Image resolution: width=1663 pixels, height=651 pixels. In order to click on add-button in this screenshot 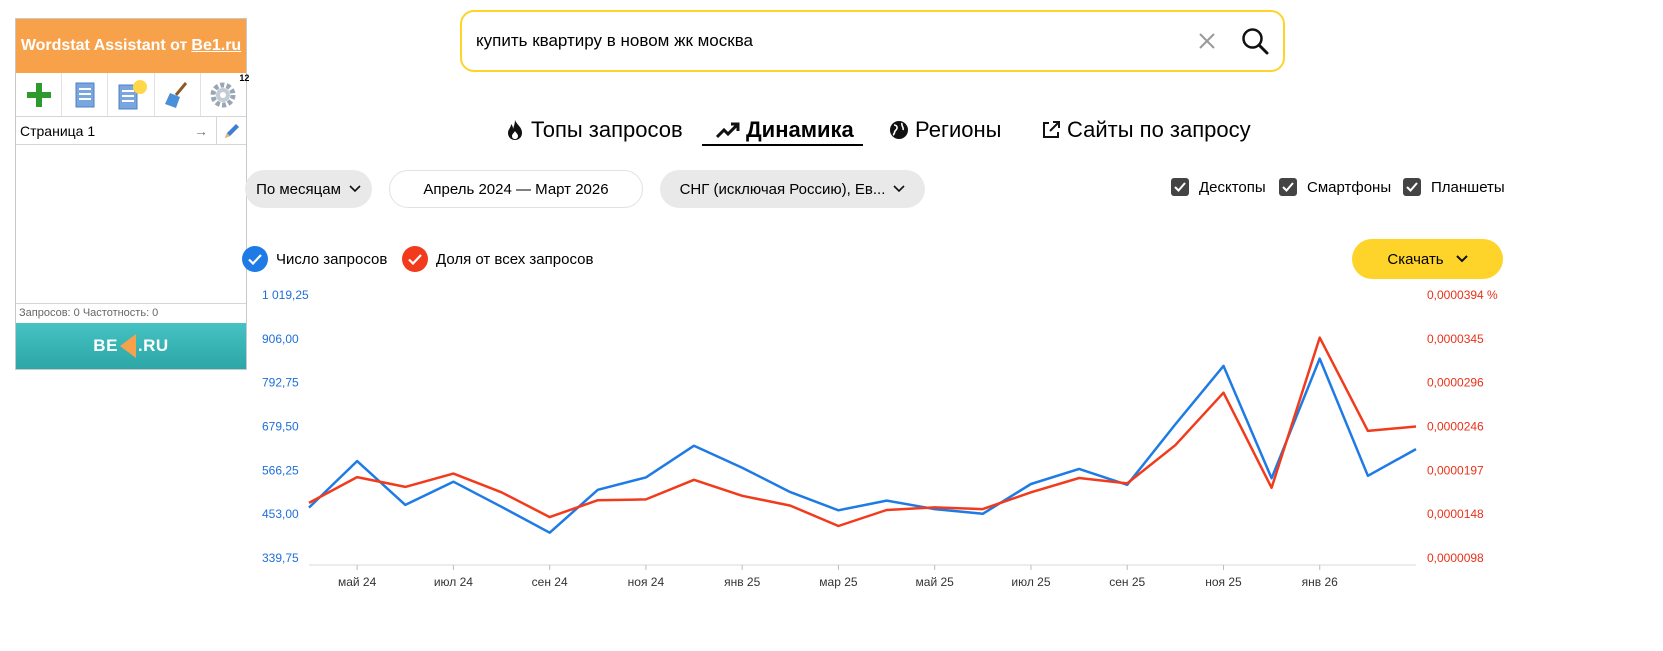, I will do `click(39, 94)`.